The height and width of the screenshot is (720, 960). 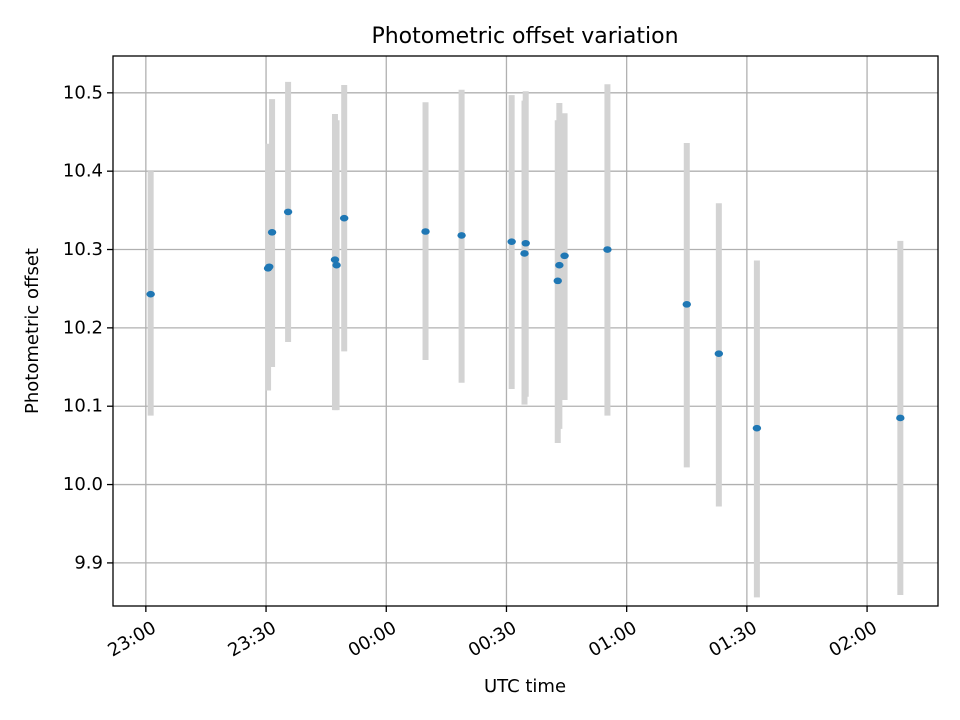 What do you see at coordinates (83, 406) in the screenshot?
I see `y-tick-label: 10.1` at bounding box center [83, 406].